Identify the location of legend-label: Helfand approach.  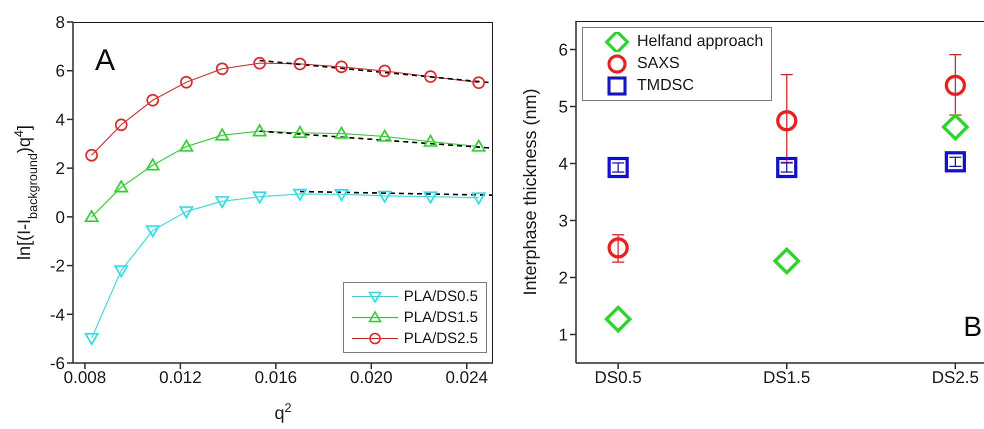
(700, 41).